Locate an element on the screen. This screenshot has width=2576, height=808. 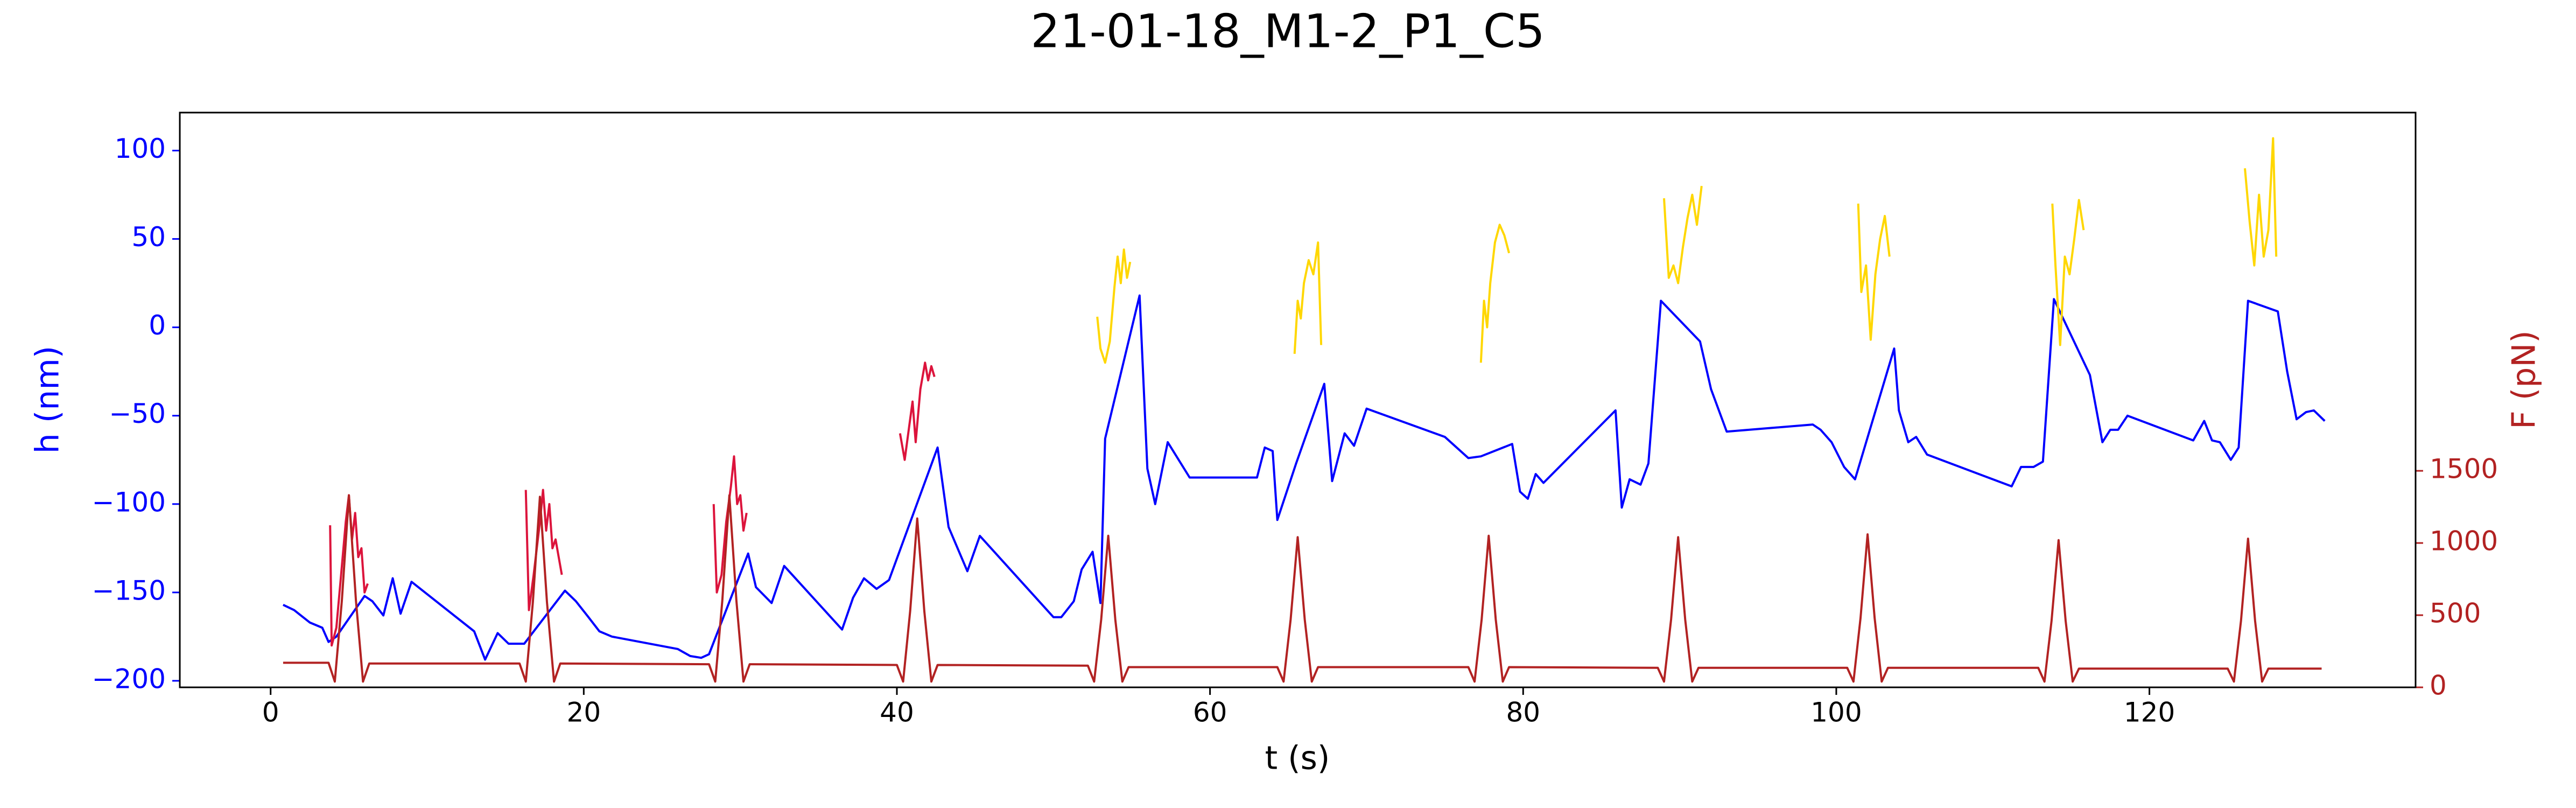
x-tick-label: 0 is located at coordinates (270, 712).